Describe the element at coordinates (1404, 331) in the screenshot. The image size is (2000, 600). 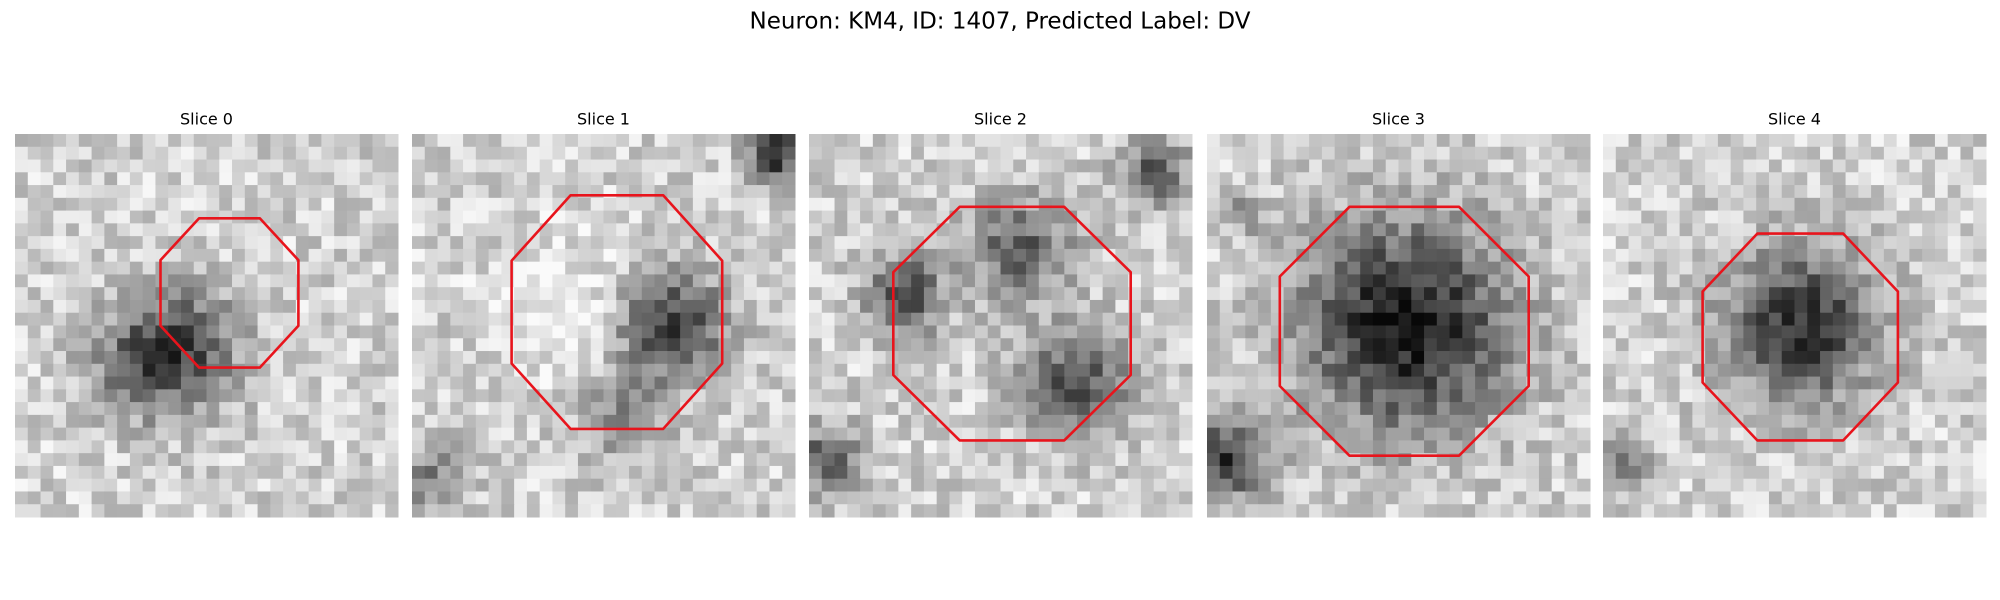
I see `roi-contour` at that location.